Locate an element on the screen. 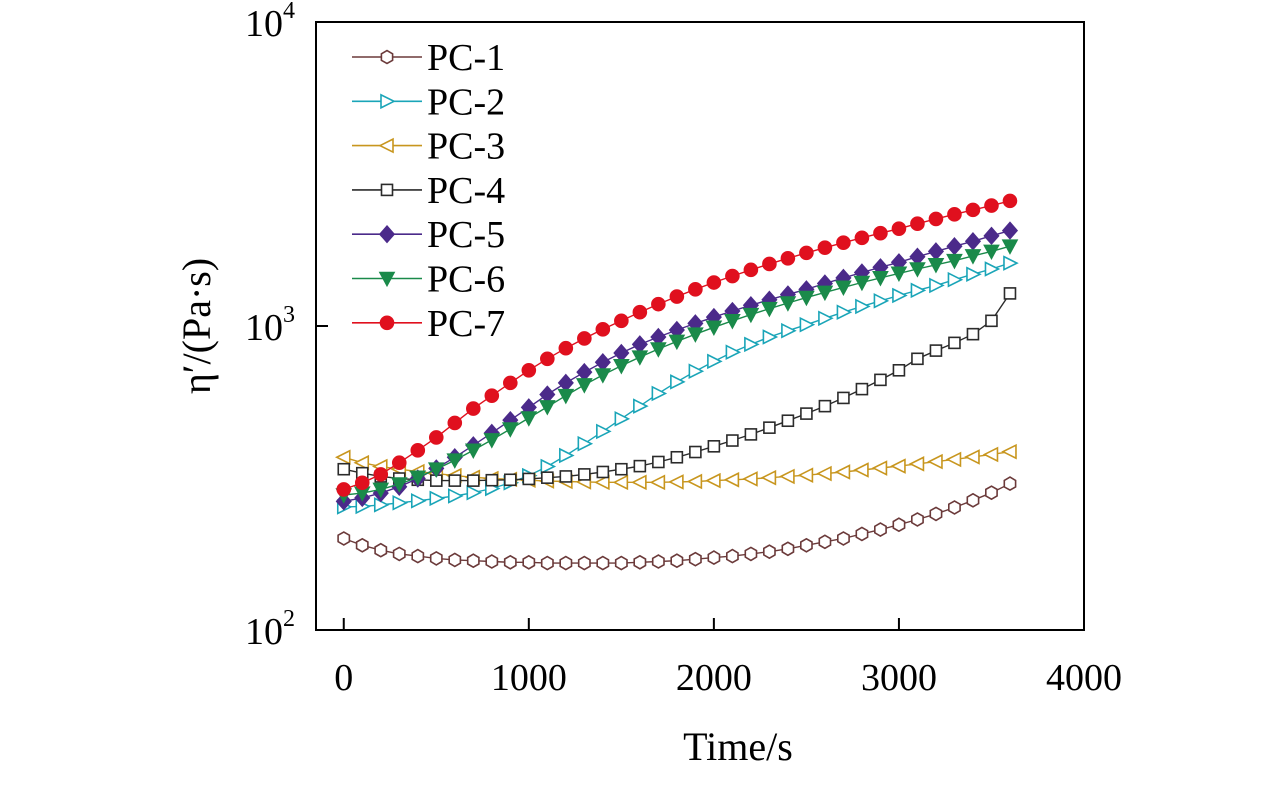 The width and height of the screenshot is (1276, 787). legend-label: PC-6 is located at coordinates (466, 280).